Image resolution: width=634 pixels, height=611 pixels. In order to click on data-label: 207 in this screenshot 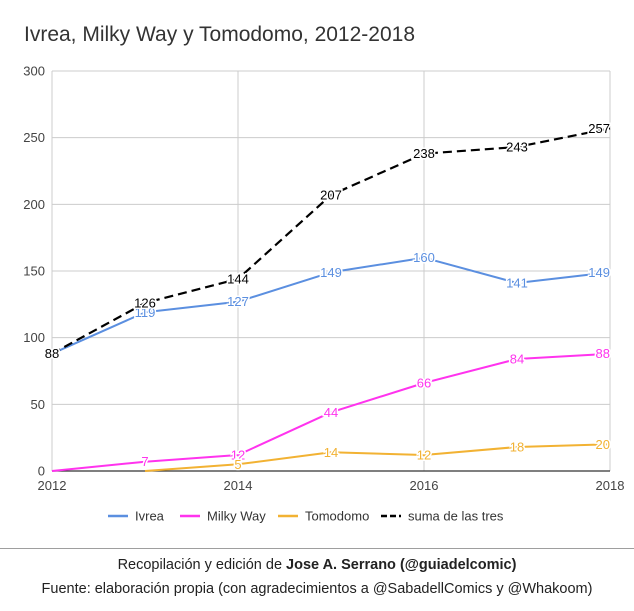, I will do `click(331, 195)`.